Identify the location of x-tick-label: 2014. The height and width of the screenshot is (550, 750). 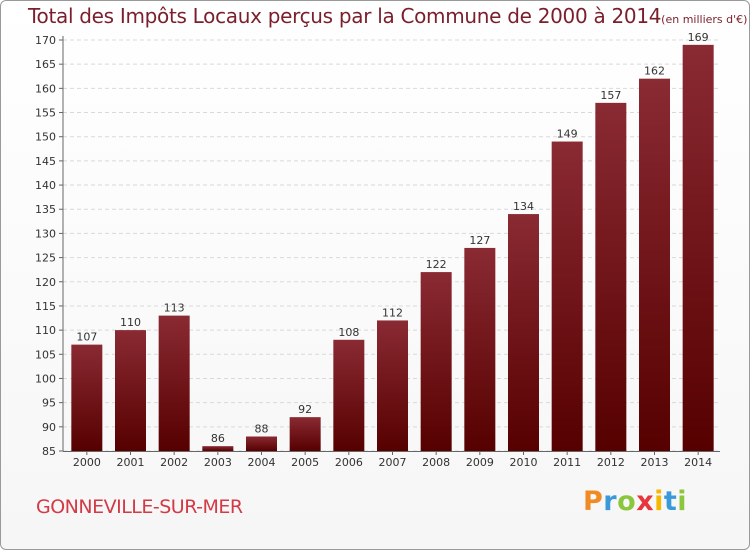
(698, 462).